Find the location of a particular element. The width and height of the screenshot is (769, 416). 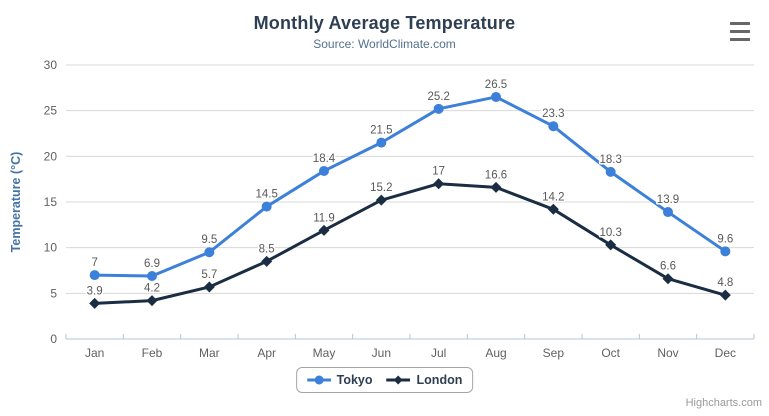

point-tokyo-mar is located at coordinates (209, 252).